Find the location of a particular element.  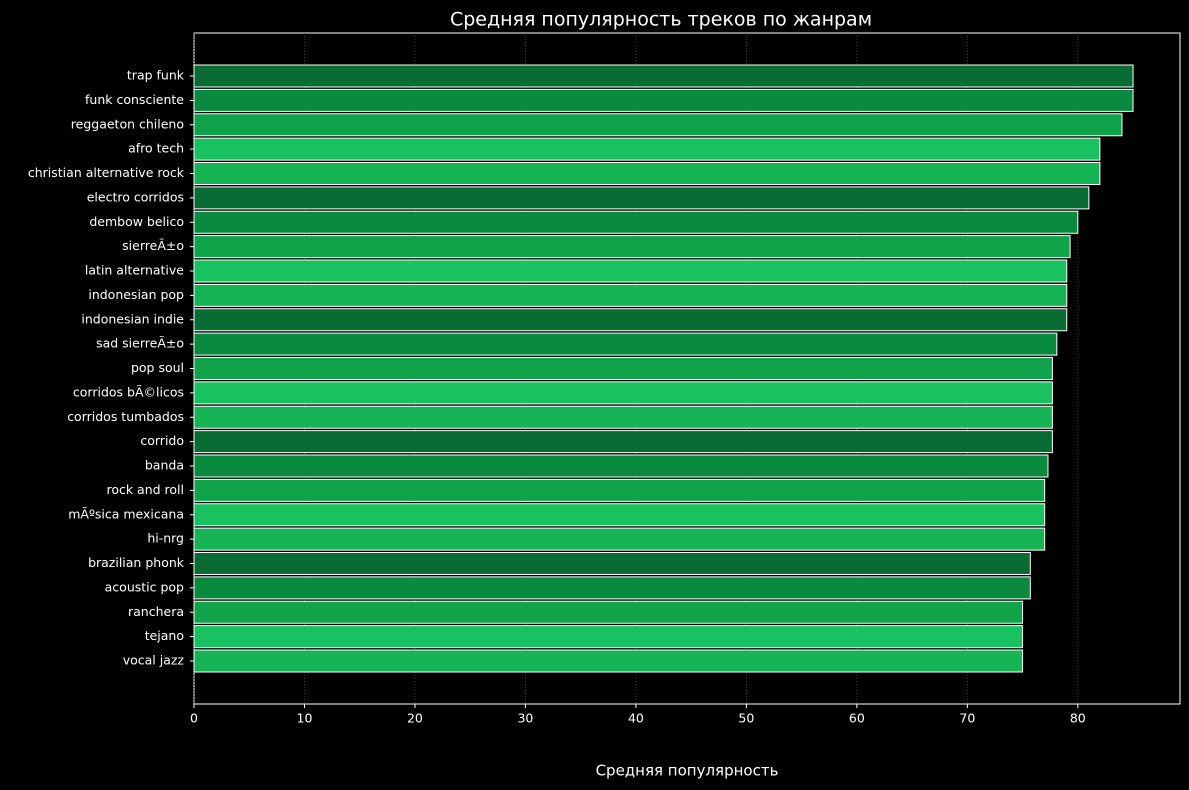

y-tick-label: christian alternative rock is located at coordinates (106, 172).